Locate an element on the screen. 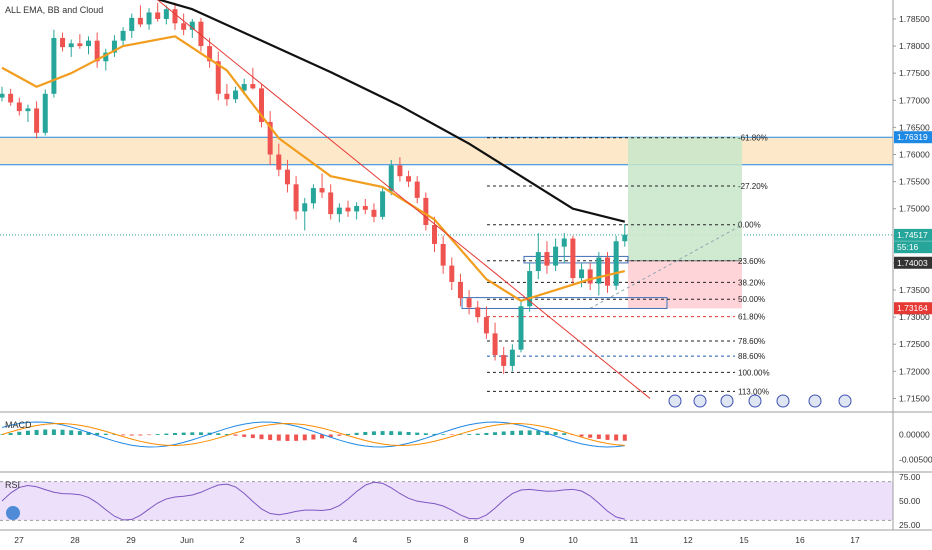 Image resolution: width=932 pixels, height=550 pixels. macd-label: MACD is located at coordinates (18, 425).